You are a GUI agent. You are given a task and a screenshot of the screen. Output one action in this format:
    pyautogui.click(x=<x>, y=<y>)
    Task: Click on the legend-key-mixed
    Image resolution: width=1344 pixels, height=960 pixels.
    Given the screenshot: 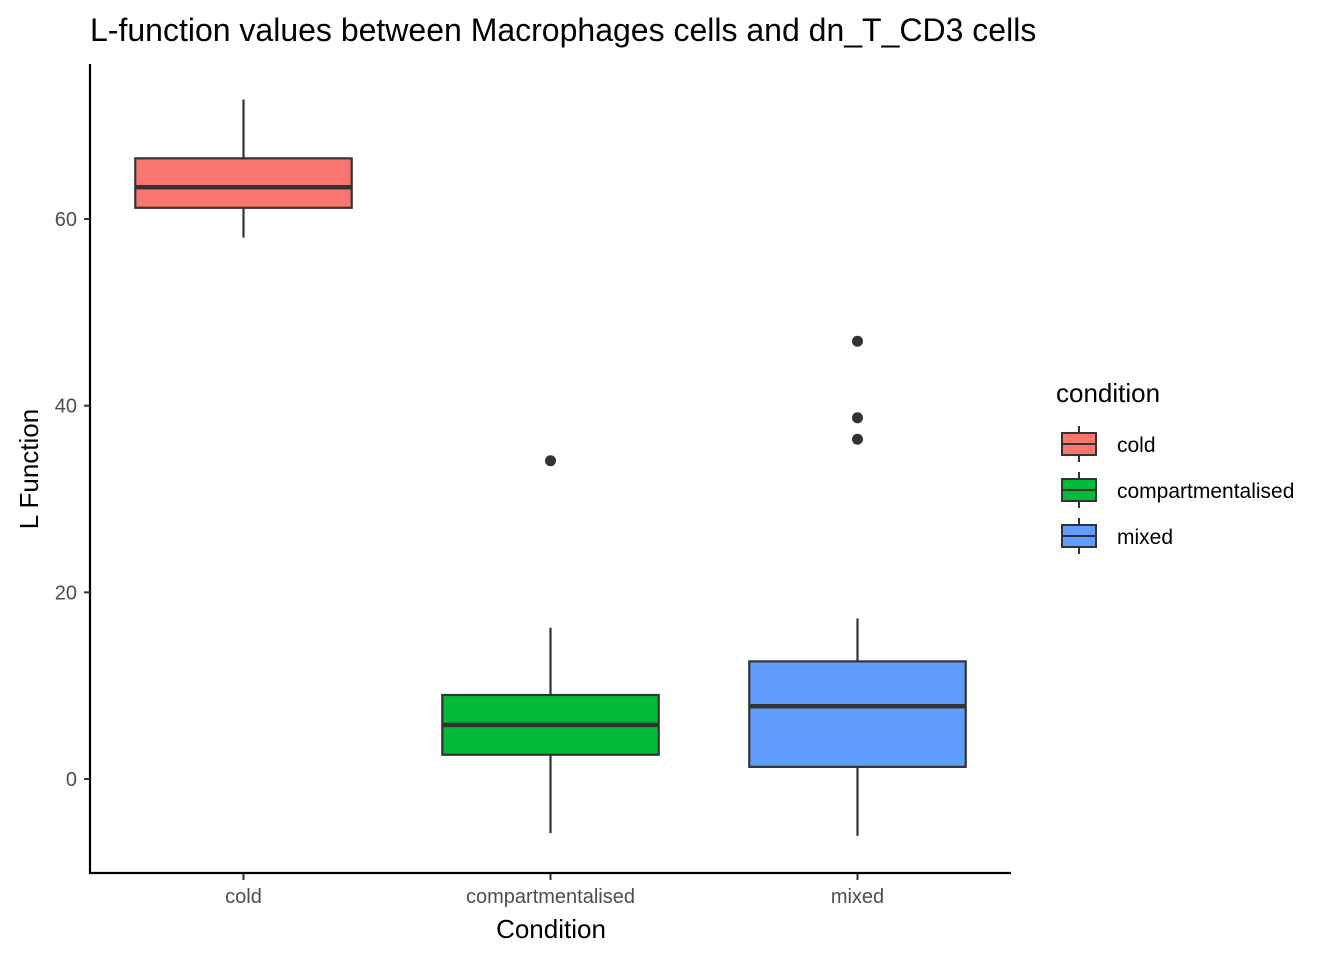 What is the action you would take?
    pyautogui.click(x=1079, y=536)
    